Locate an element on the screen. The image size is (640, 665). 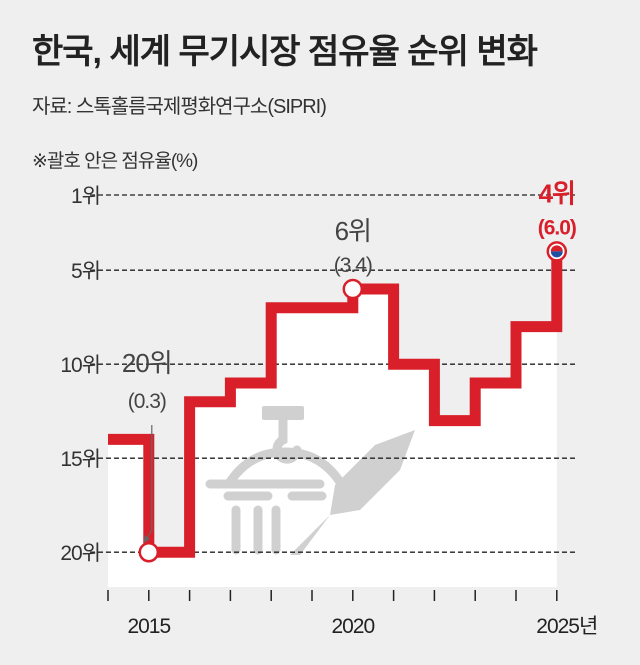
chart-title: 한국, 세계 무기시장 점유율 순위 변화 is located at coordinates (285, 52).